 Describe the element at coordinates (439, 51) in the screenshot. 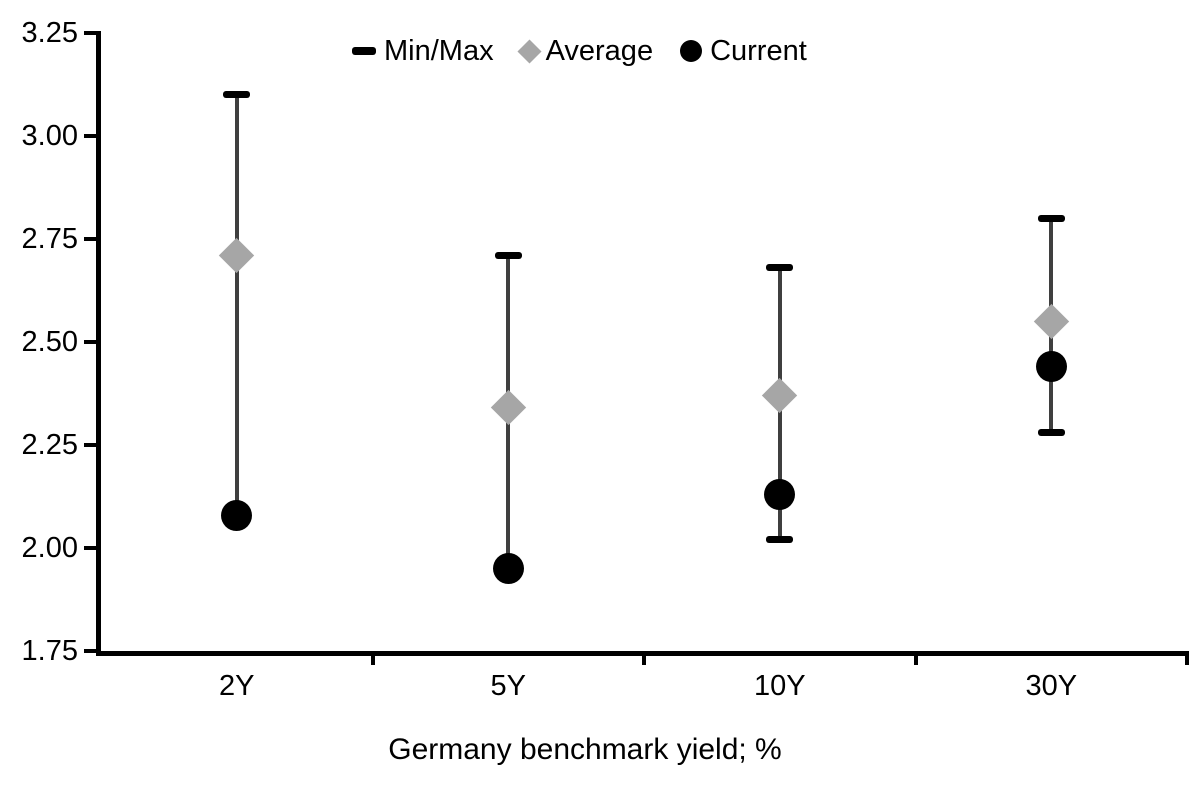

I see `legend-label-minmax: Min/Max` at that location.